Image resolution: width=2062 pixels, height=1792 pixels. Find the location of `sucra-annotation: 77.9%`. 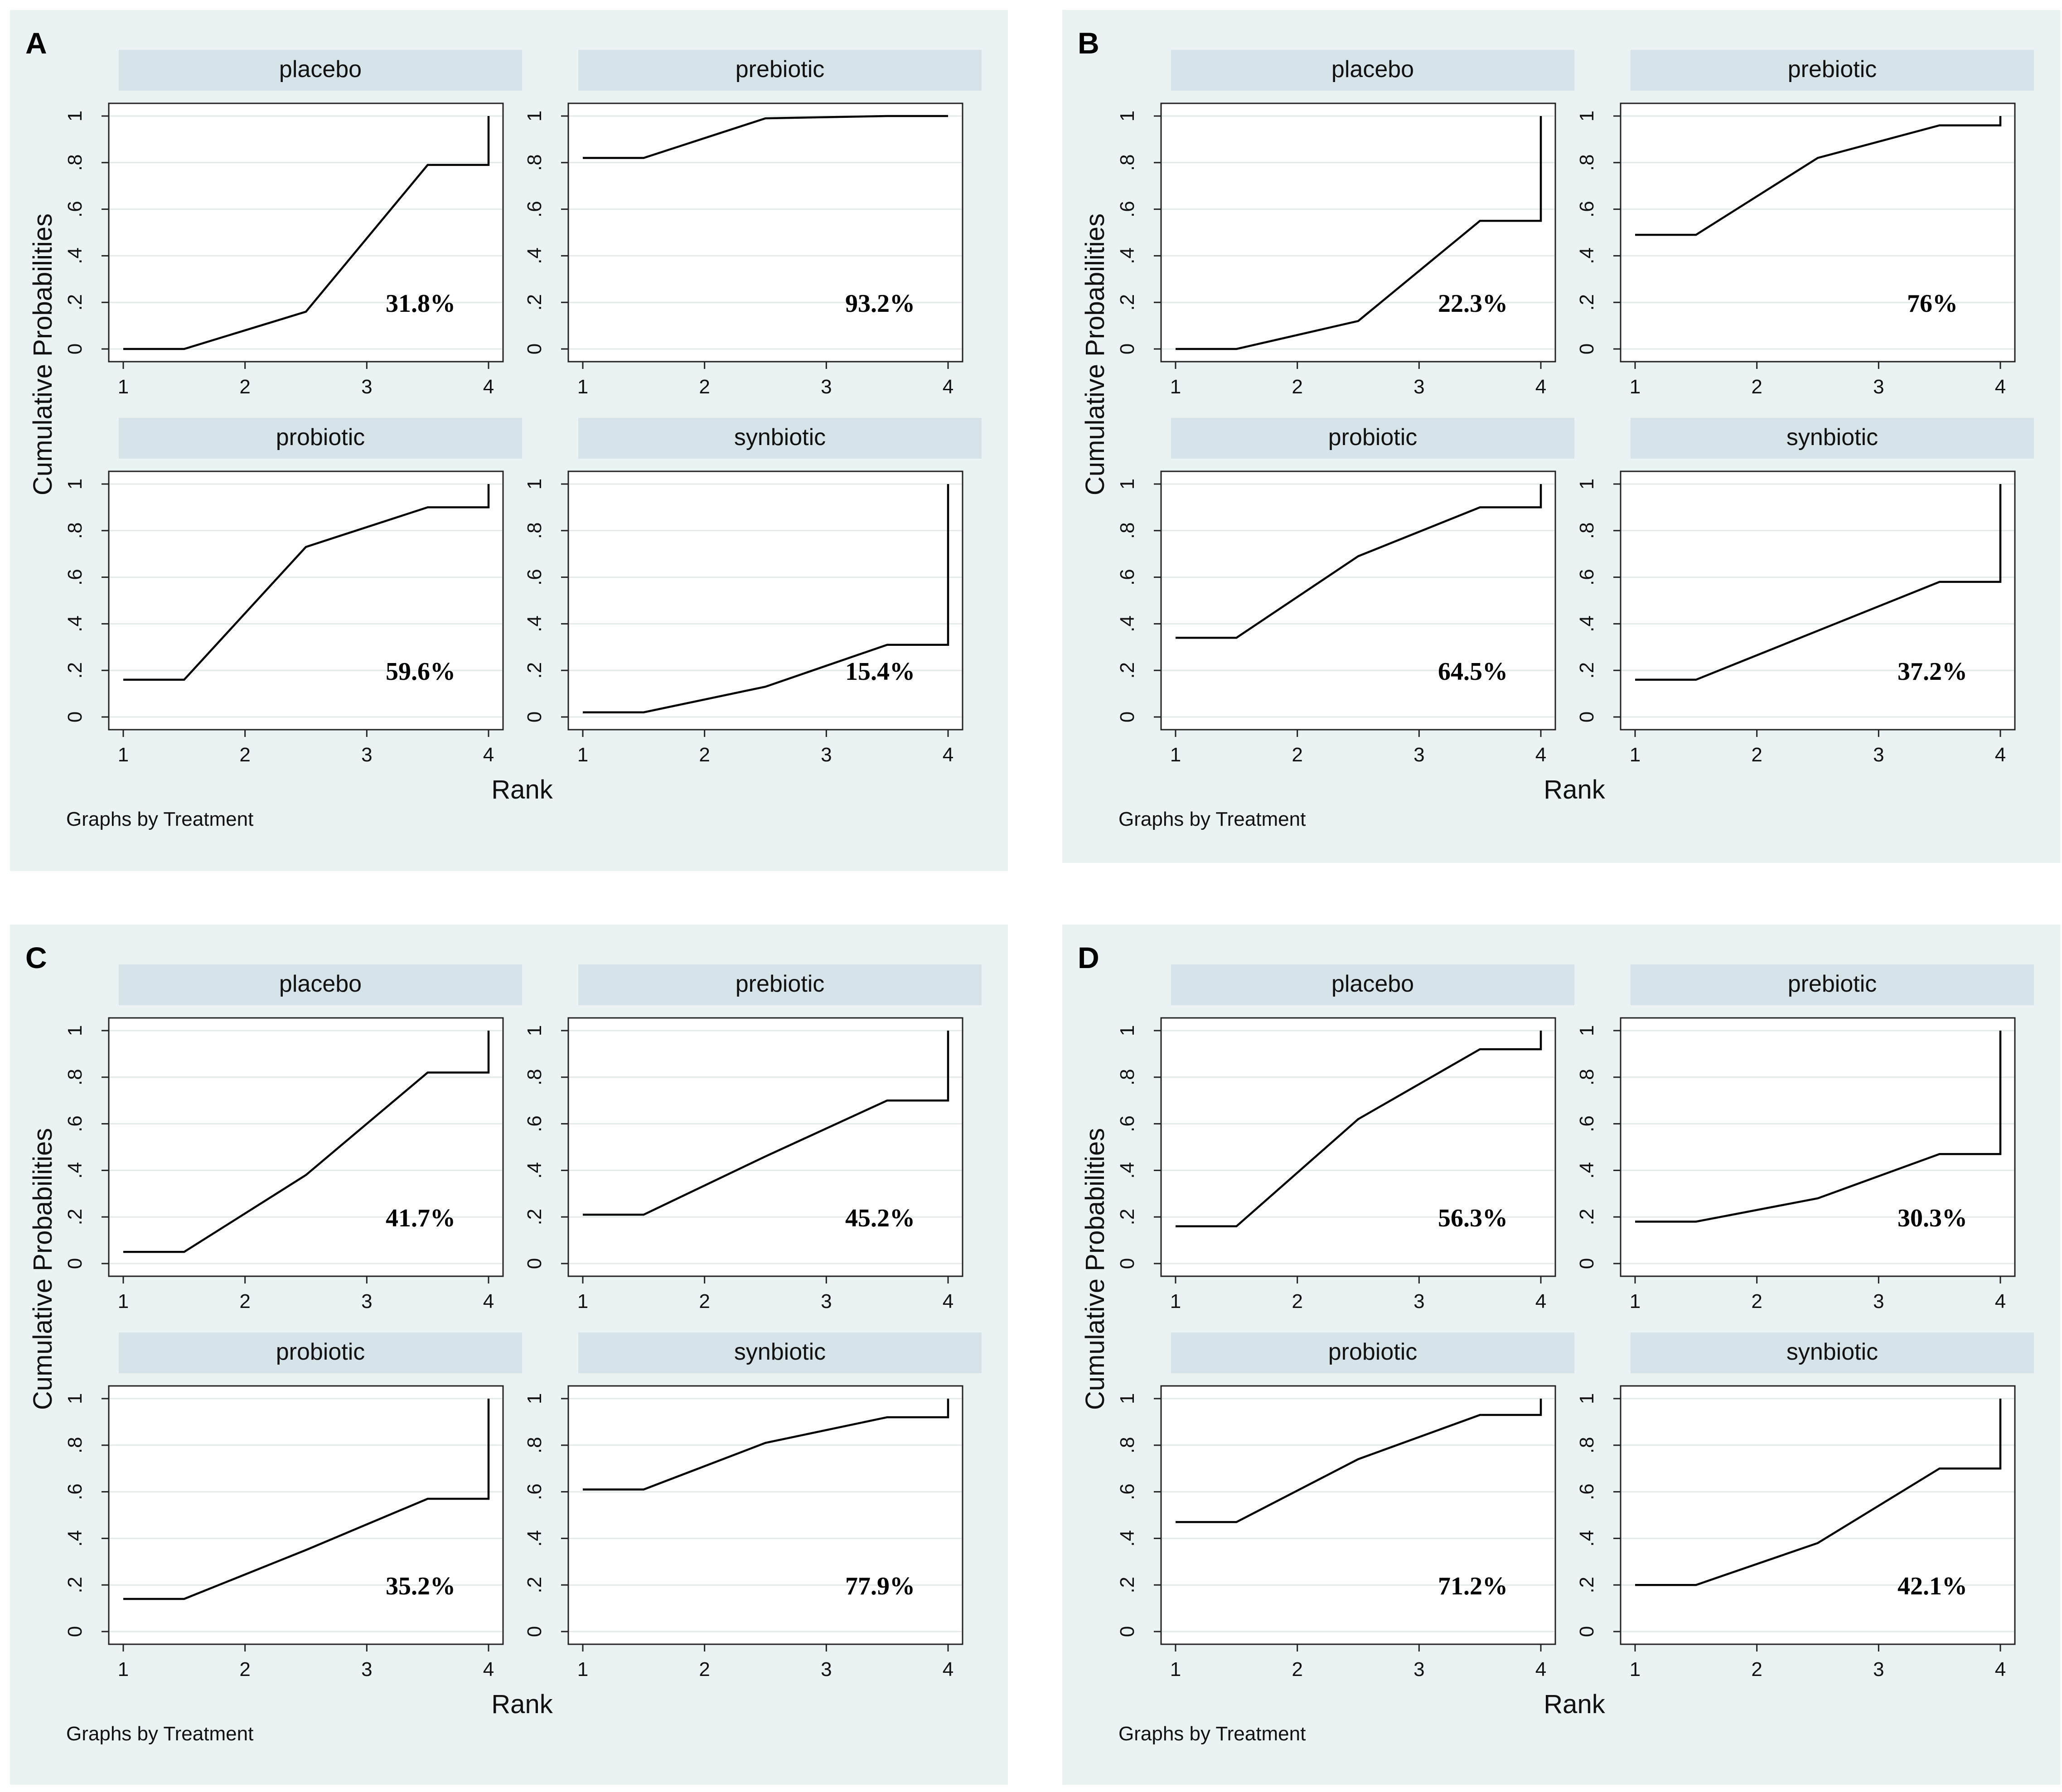

sucra-annotation: 77.9% is located at coordinates (880, 1586).